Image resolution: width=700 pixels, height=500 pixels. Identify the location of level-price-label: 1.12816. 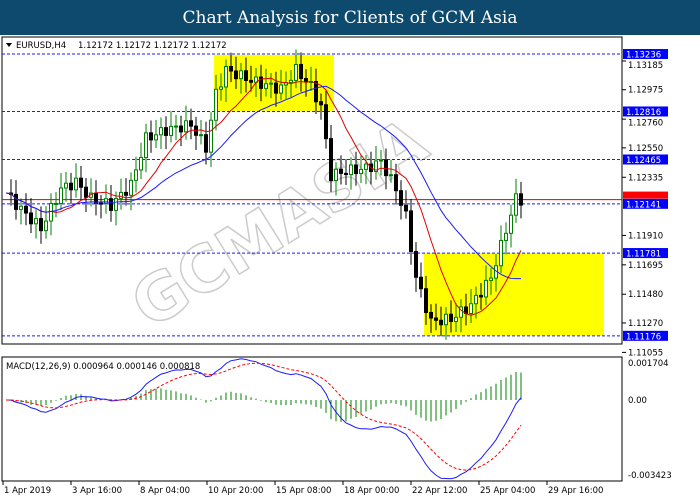
(643, 113).